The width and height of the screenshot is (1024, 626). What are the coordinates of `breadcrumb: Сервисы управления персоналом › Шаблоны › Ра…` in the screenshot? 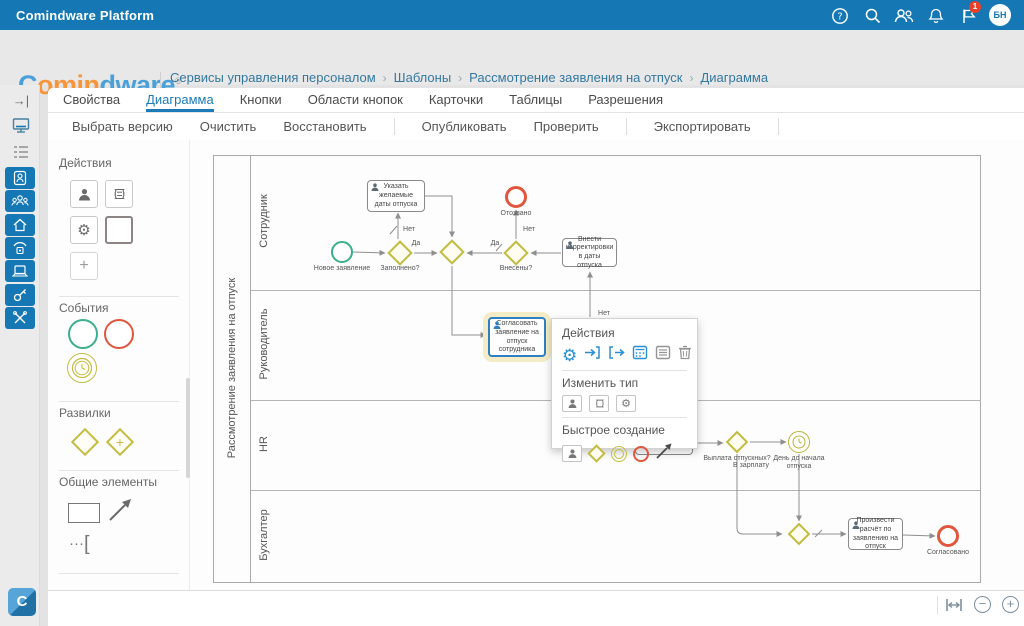 It's located at (469, 77).